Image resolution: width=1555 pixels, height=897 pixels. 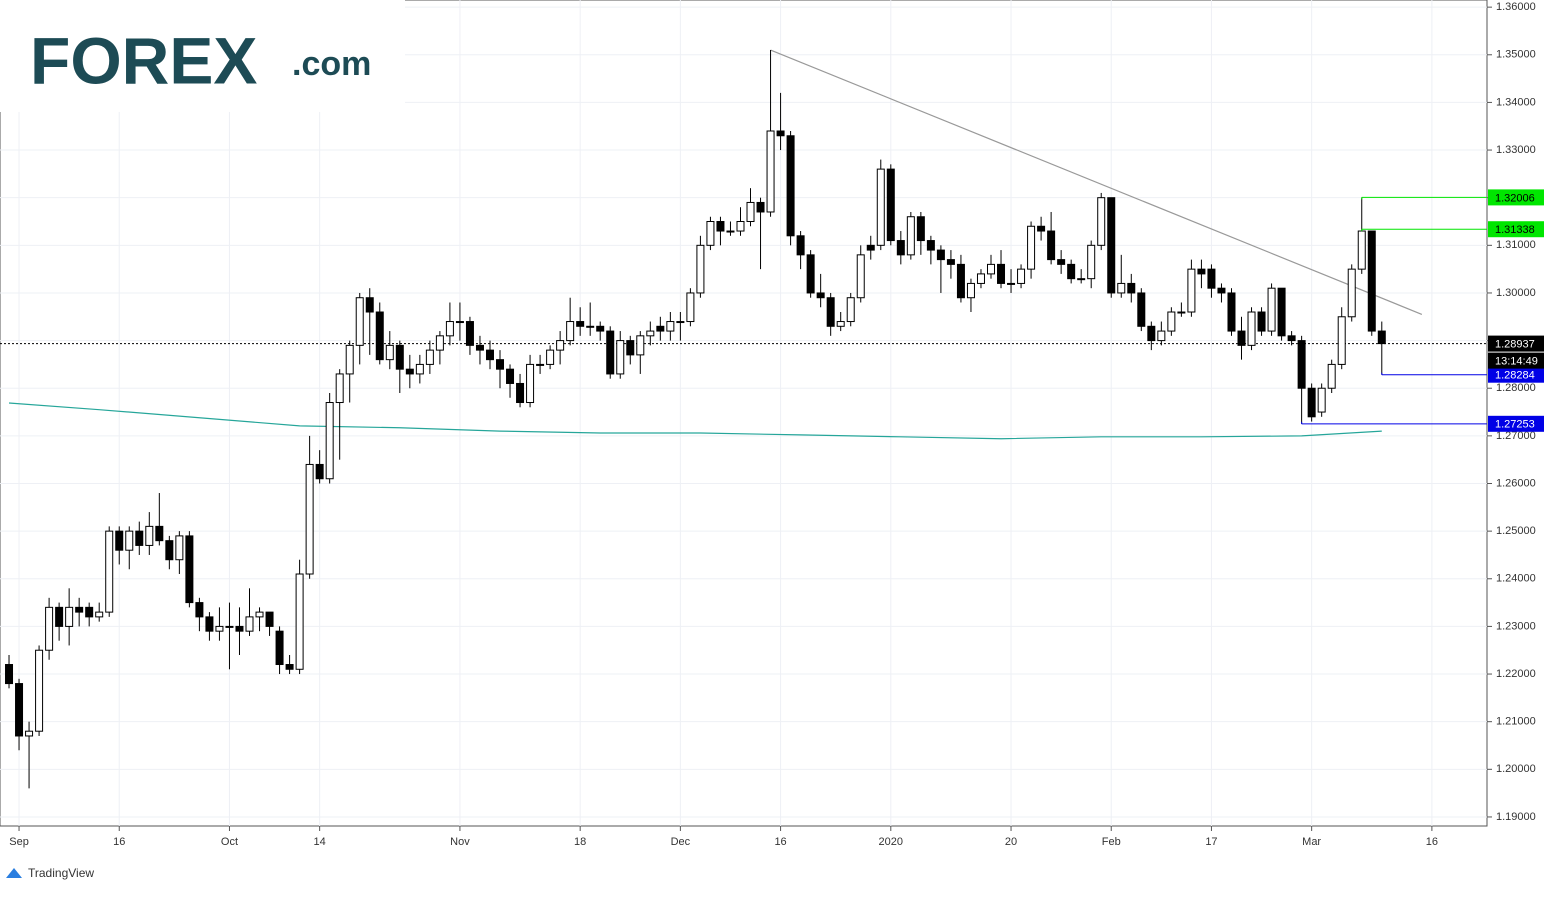 I want to click on x-tick-label: Feb, so click(x=1111, y=842).